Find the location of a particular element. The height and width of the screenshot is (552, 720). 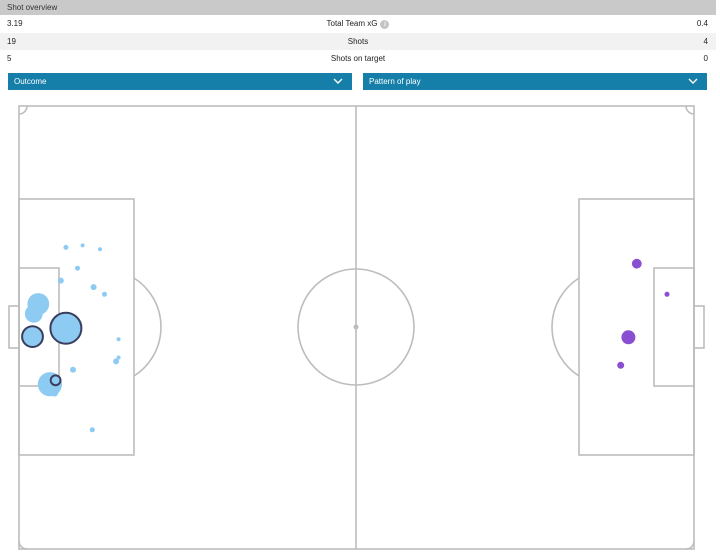

goal-left is located at coordinates (14, 327).